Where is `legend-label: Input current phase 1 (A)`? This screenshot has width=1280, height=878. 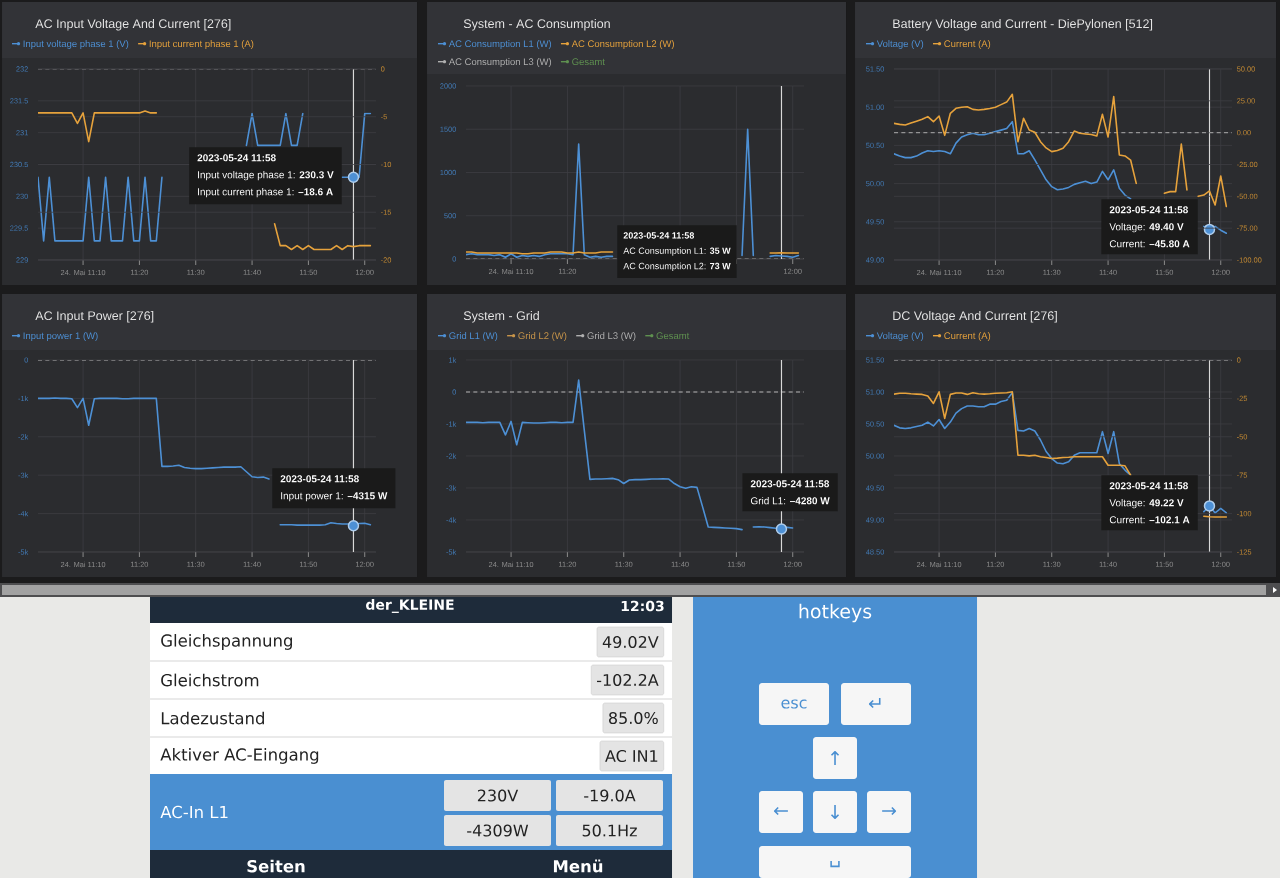 legend-label: Input current phase 1 (A) is located at coordinates (201, 44).